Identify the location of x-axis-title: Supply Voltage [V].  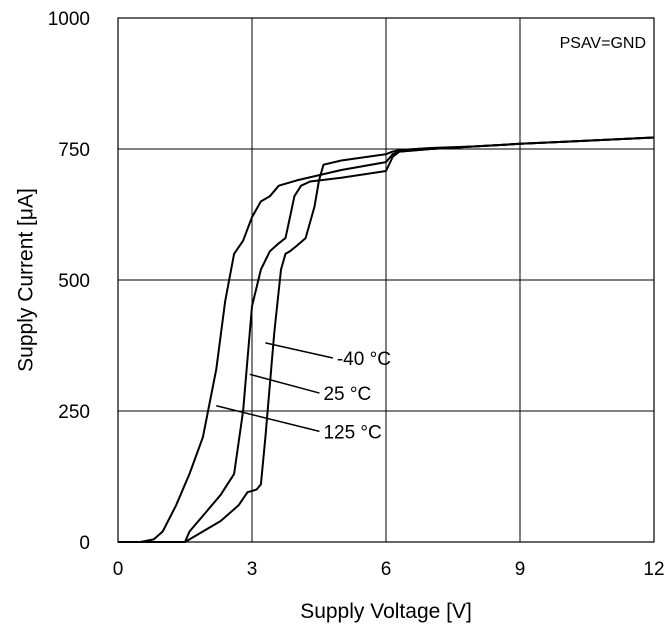
(386, 611).